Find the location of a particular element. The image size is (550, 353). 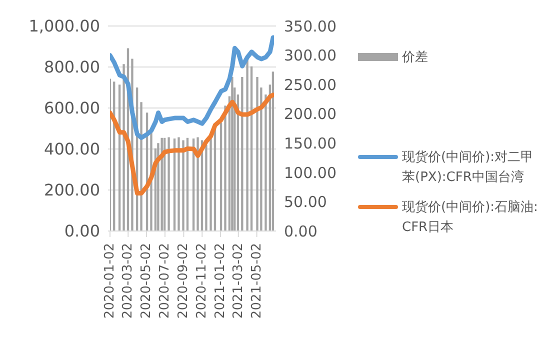

x-tick-label: 2021-03-02 is located at coordinates (238, 281).